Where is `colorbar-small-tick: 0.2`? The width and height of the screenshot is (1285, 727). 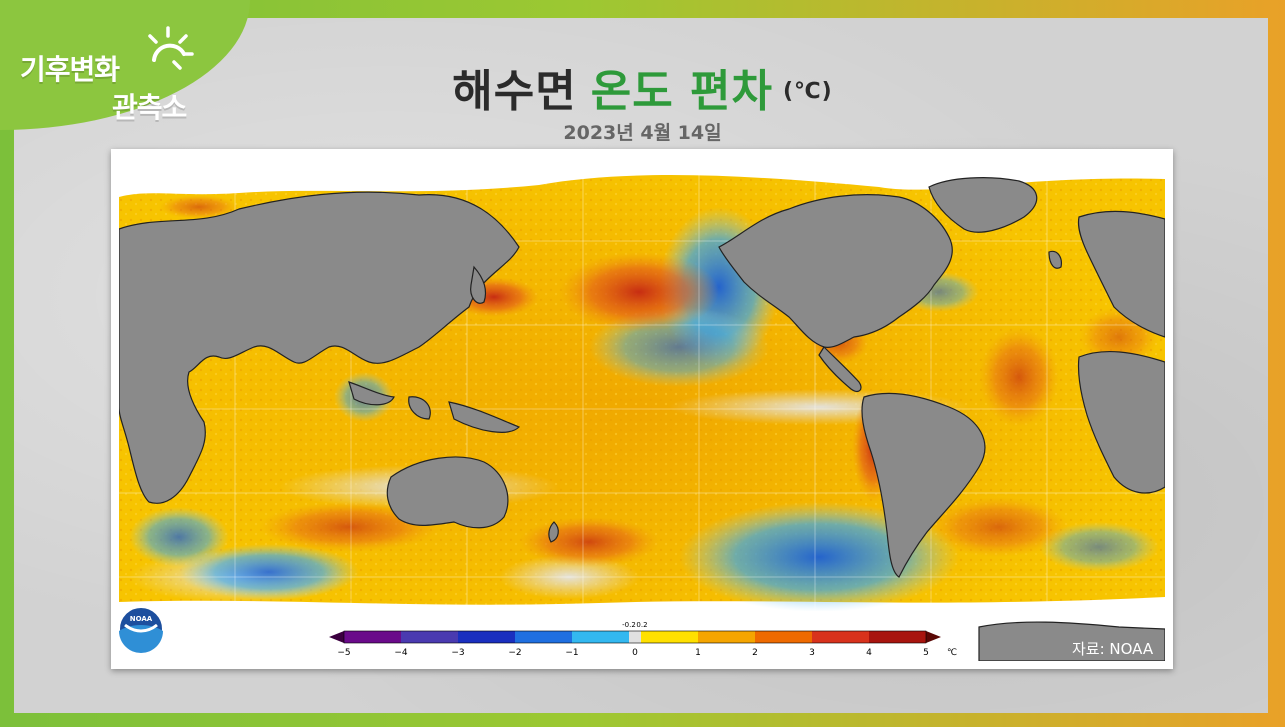
colorbar-small-tick: 0.2 is located at coordinates (641, 625).